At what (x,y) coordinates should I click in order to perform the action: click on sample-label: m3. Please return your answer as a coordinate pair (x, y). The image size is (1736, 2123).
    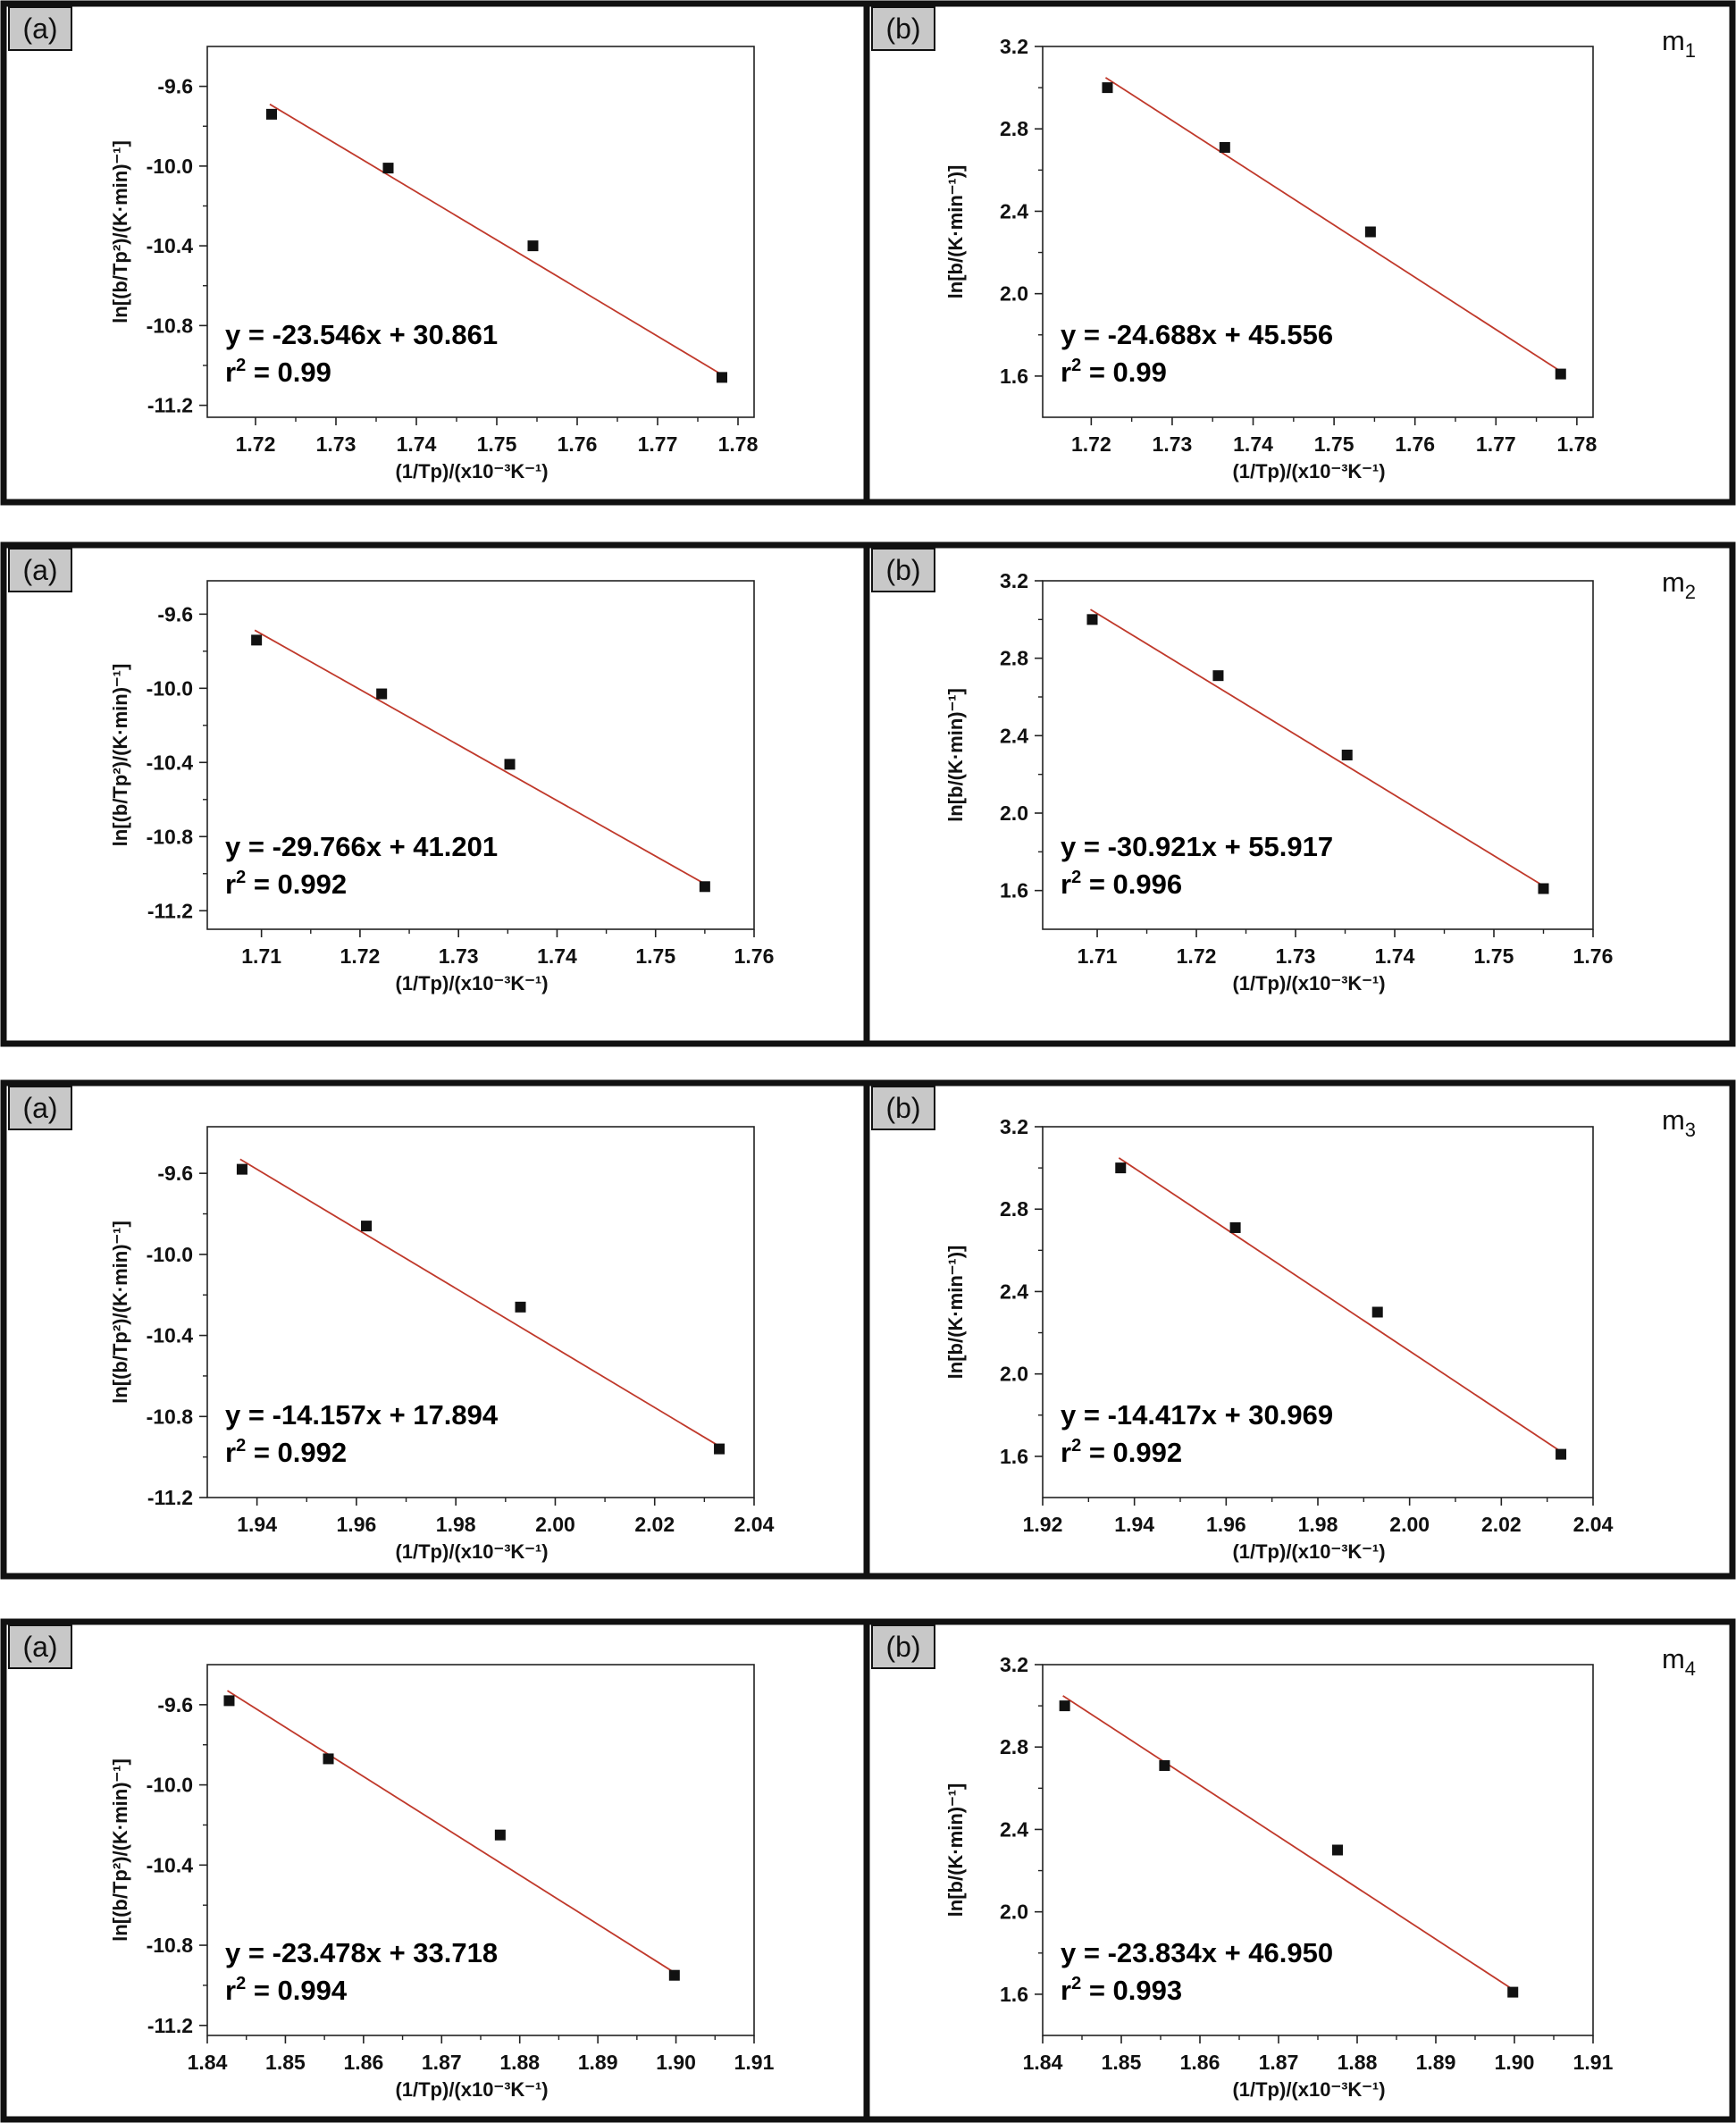
    Looking at the image, I should click on (1679, 1122).